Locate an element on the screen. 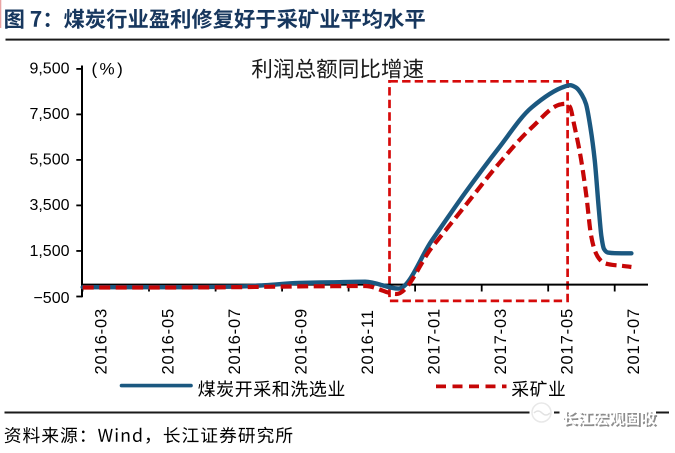 This screenshot has width=675, height=453. svg-text: 1,500 is located at coordinates (49, 251).